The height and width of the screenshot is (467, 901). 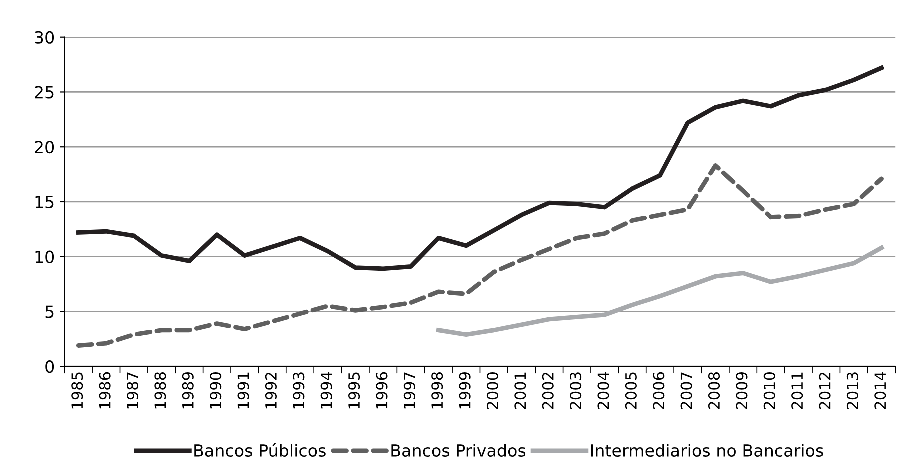 I want to click on y-tick-label: 0, so click(x=50, y=367).